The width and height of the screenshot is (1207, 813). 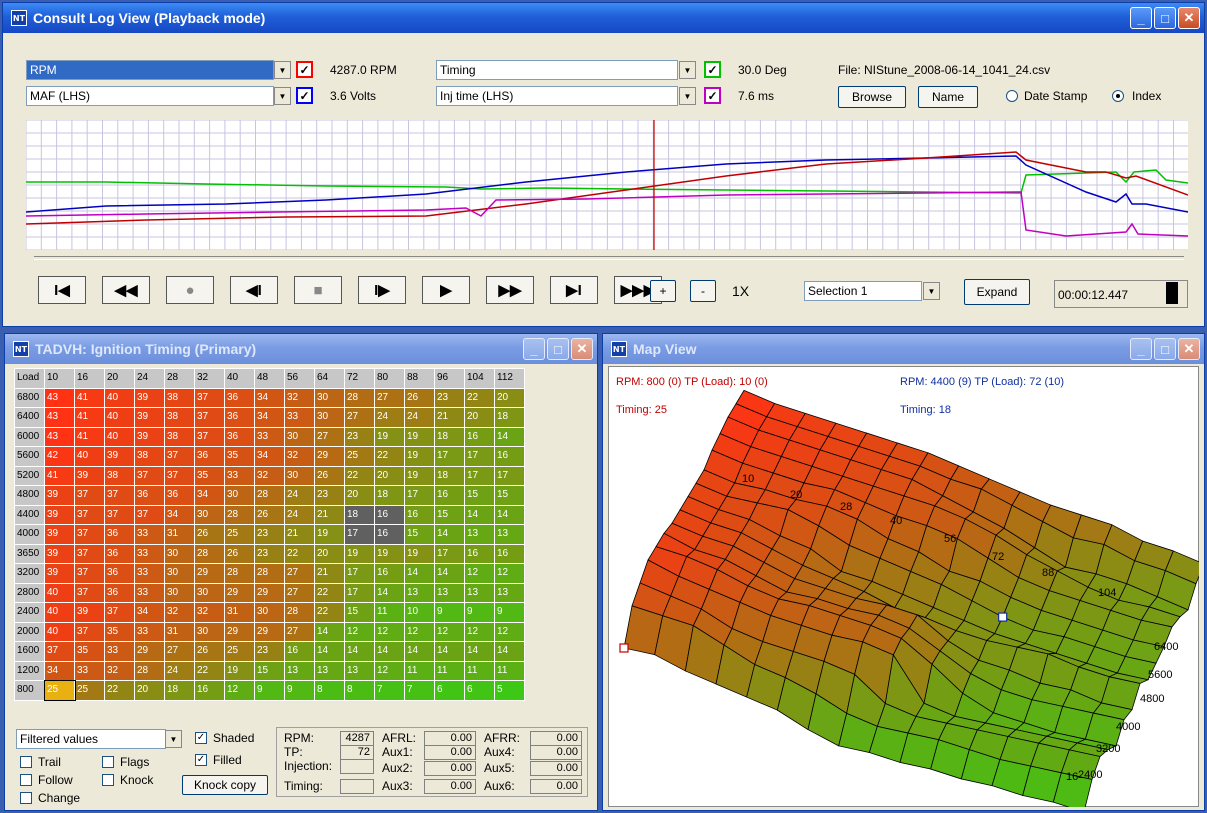 I want to click on table-cell: 25, so click(x=359, y=456).